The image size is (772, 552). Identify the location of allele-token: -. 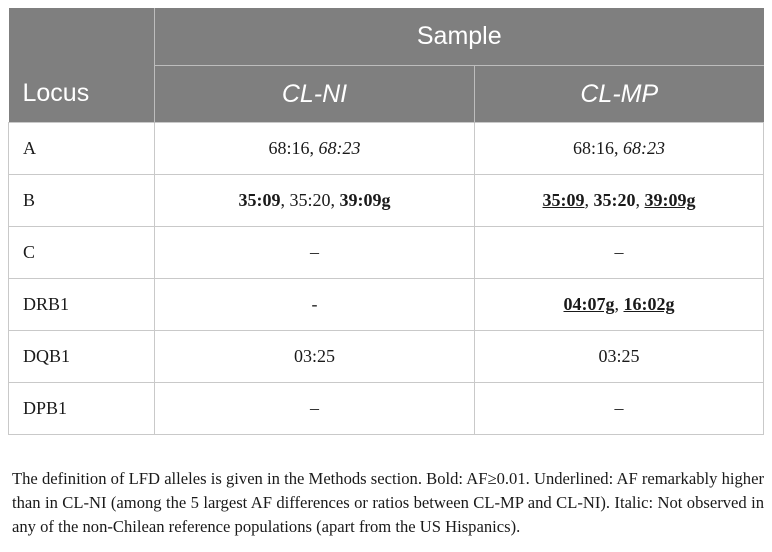
(314, 304).